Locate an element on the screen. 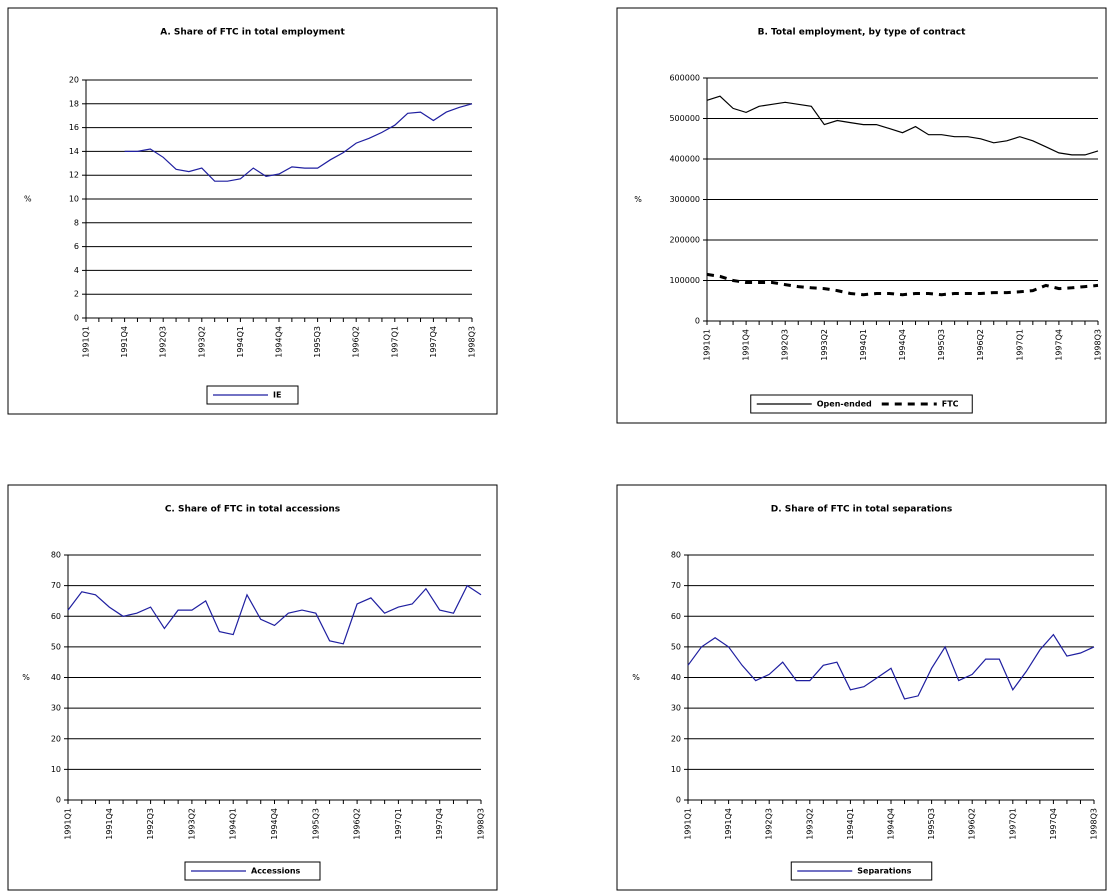 The image size is (1109, 896). y-tick-label: 400000 is located at coordinates (684, 159).